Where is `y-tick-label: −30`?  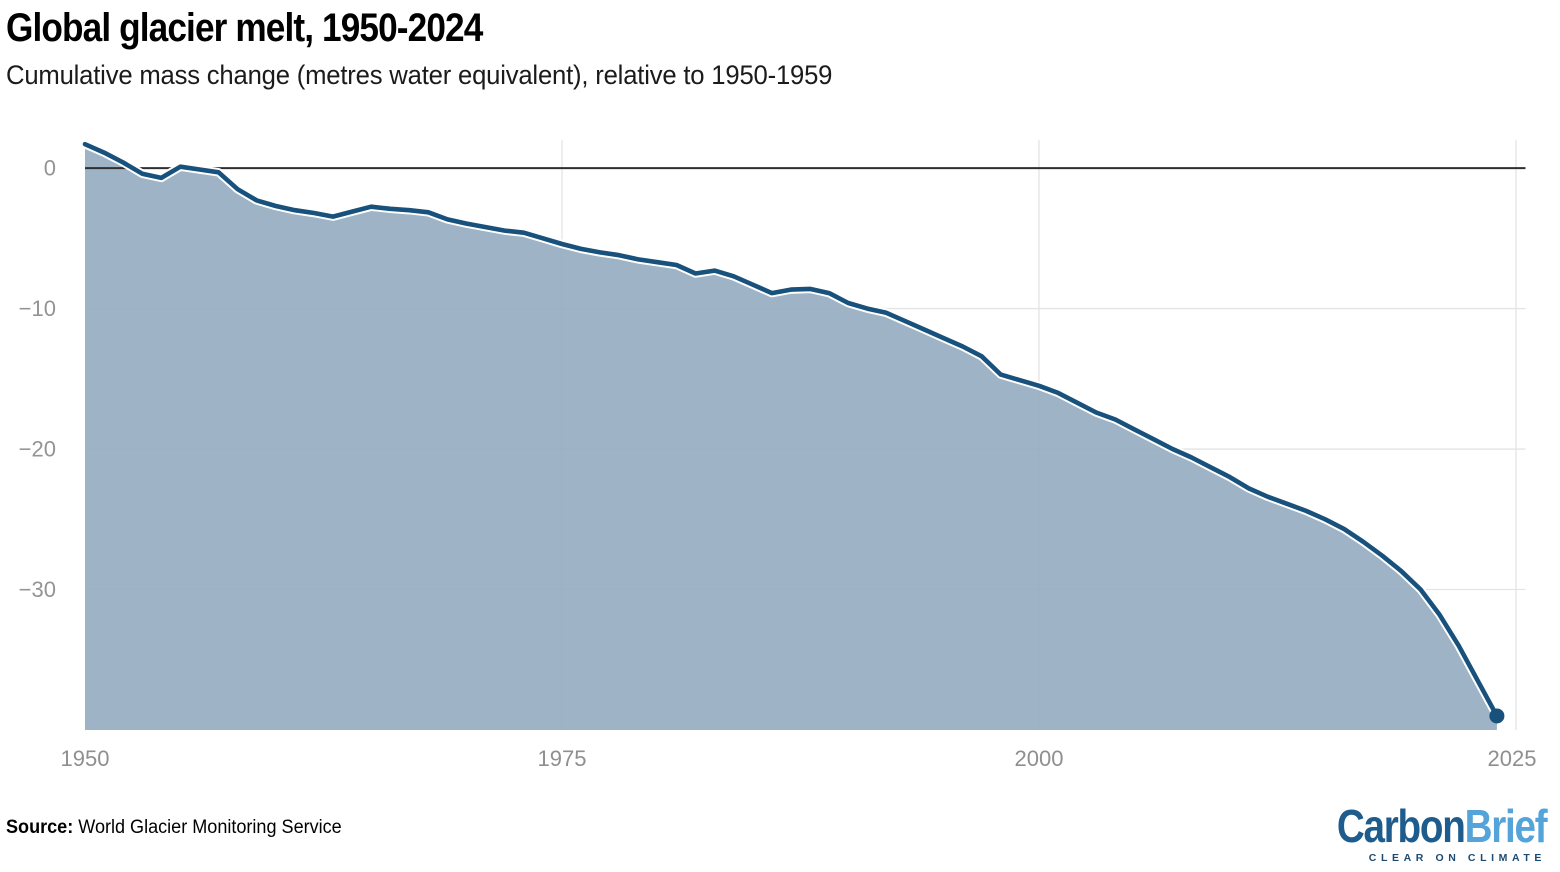
y-tick-label: −30 is located at coordinates (37, 589).